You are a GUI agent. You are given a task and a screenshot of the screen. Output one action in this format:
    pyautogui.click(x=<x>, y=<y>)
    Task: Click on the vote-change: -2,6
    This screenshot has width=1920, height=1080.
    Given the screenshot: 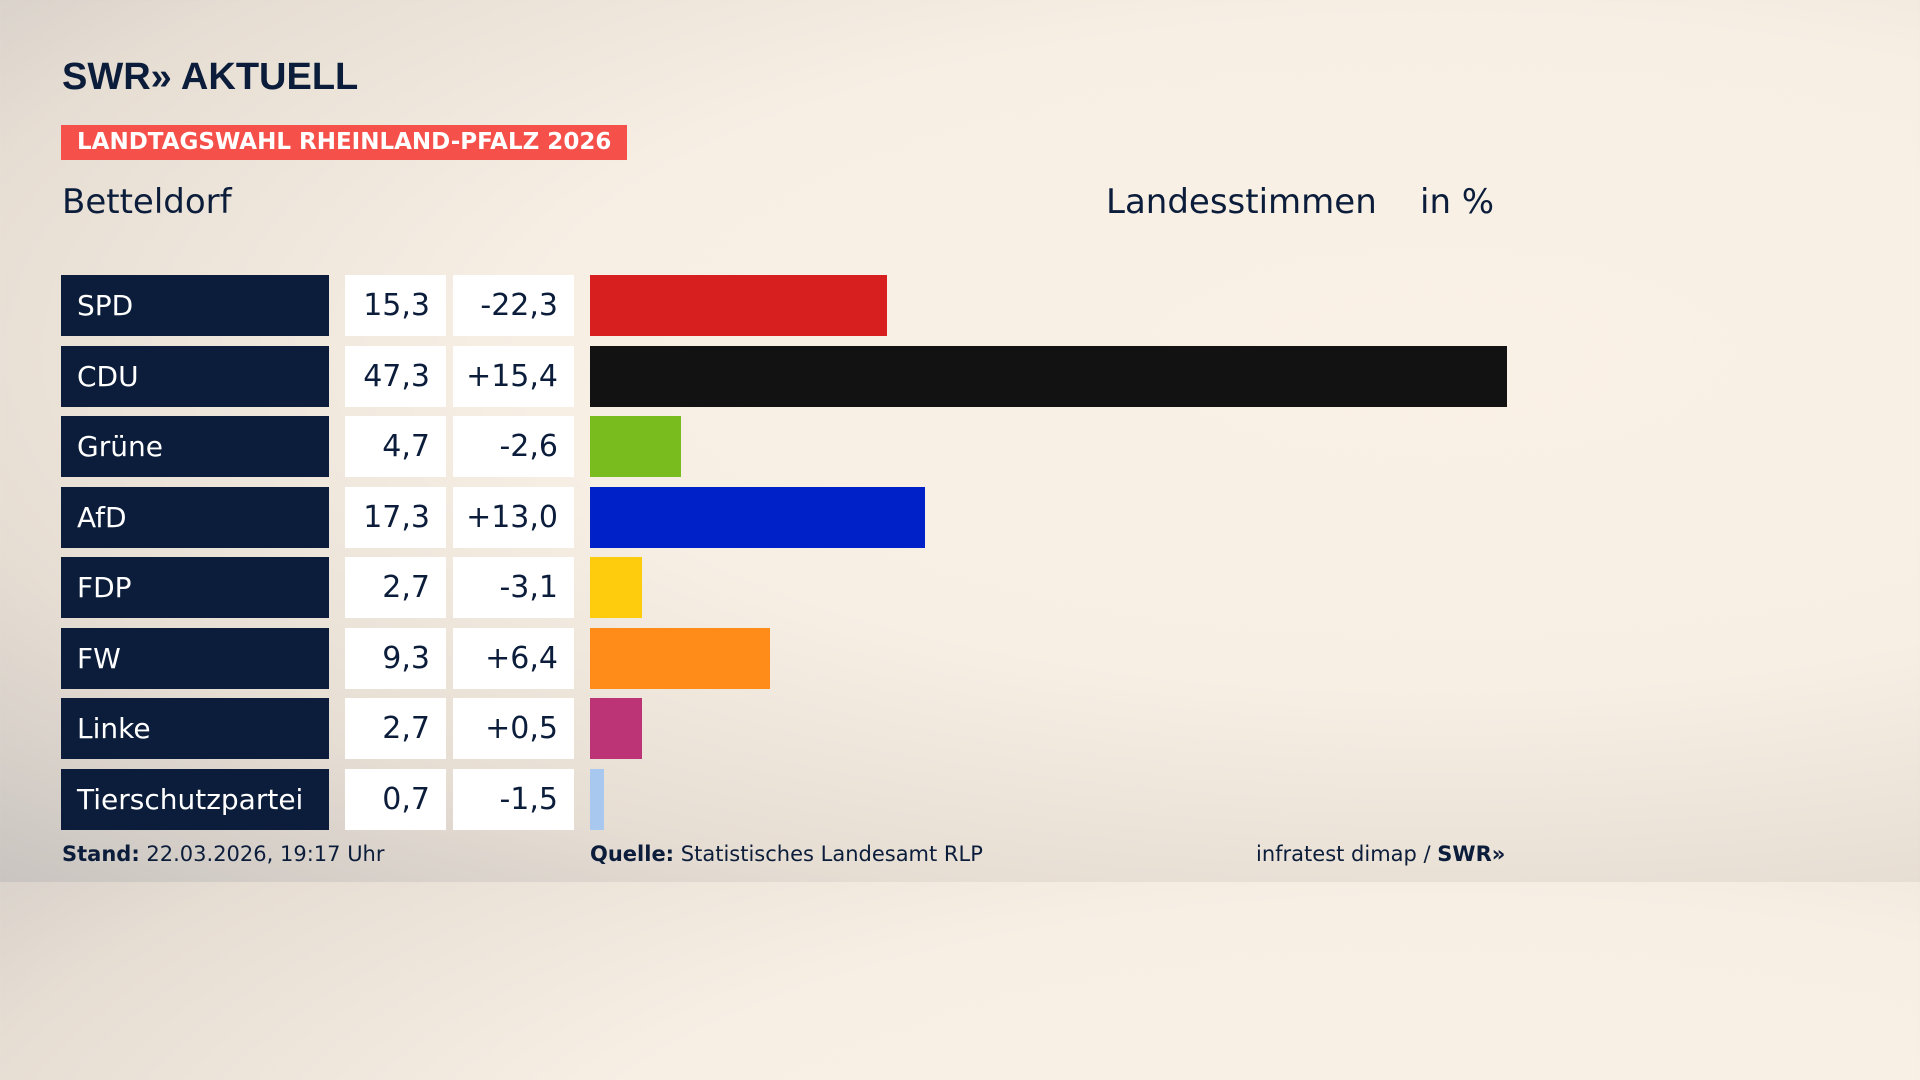 What is the action you would take?
    pyautogui.click(x=513, y=446)
    